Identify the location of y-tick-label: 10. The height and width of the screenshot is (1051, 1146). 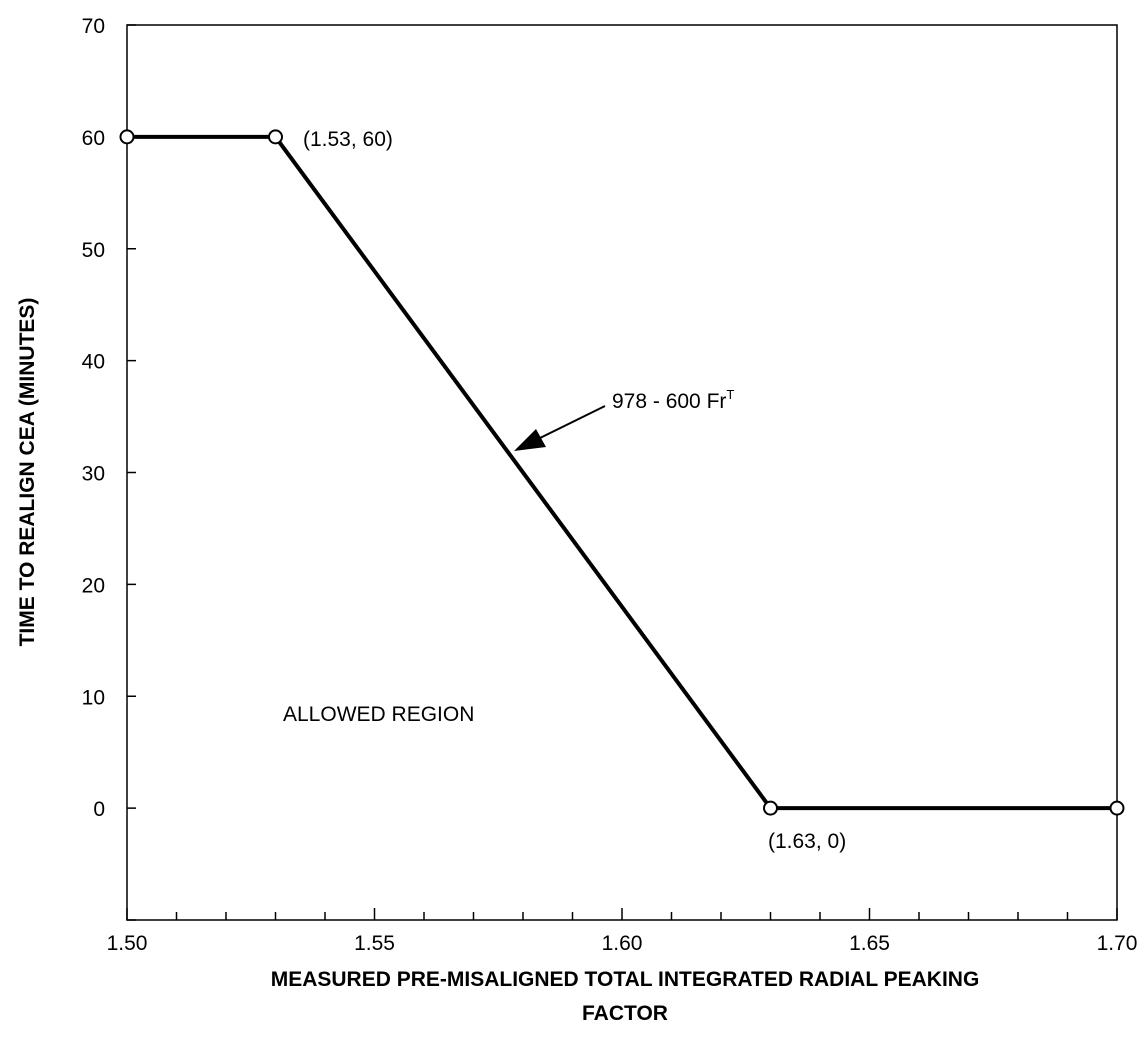
(93, 697).